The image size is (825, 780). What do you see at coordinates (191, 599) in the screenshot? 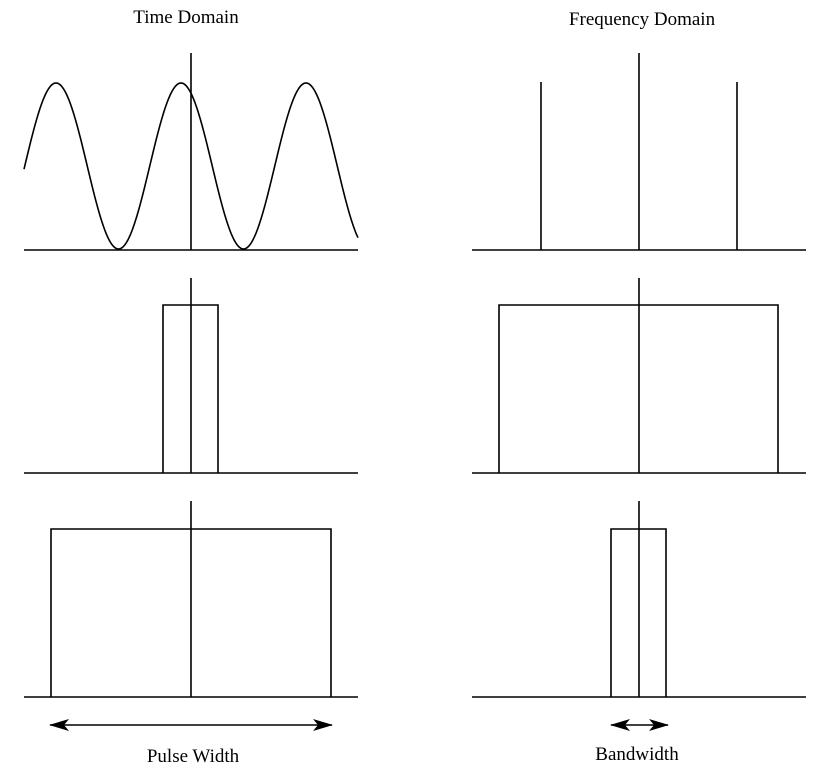
I see `time-wide-pulse-panel` at bounding box center [191, 599].